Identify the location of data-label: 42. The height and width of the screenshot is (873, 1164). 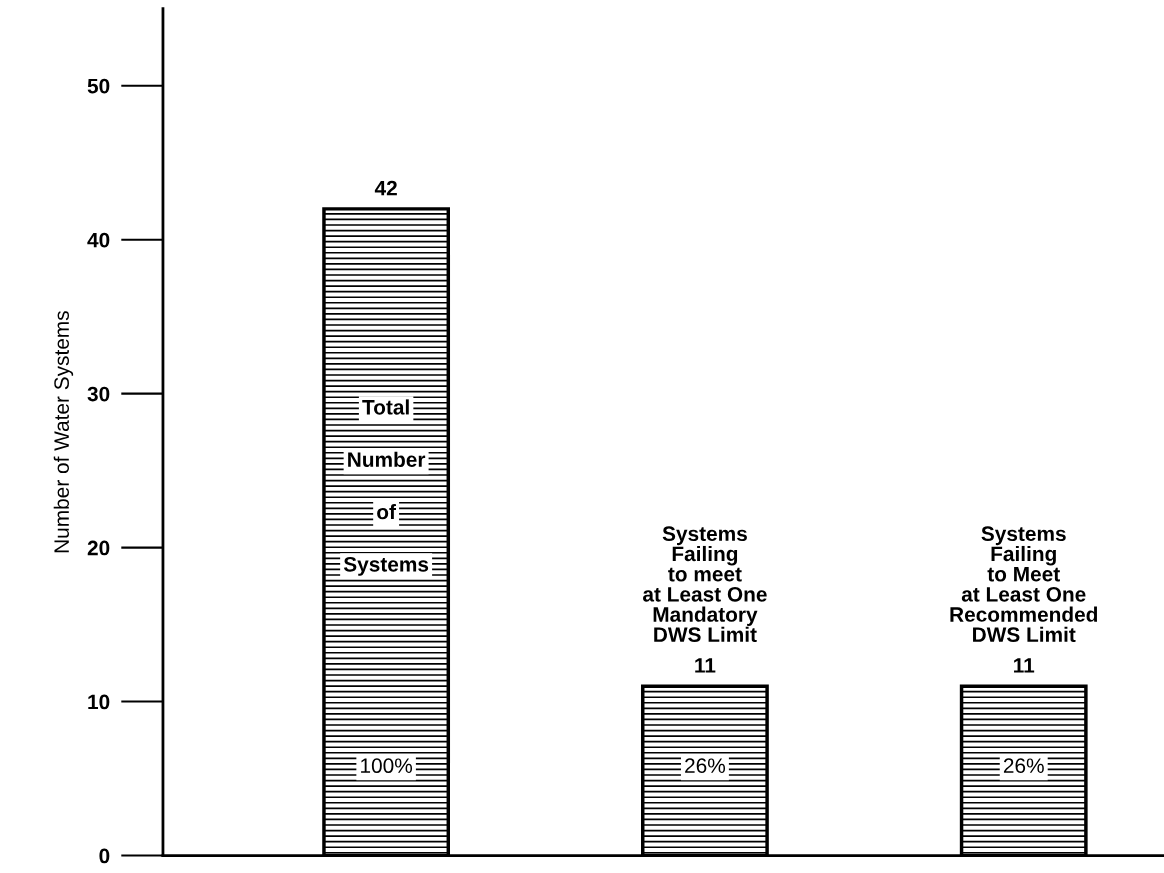
(385, 188).